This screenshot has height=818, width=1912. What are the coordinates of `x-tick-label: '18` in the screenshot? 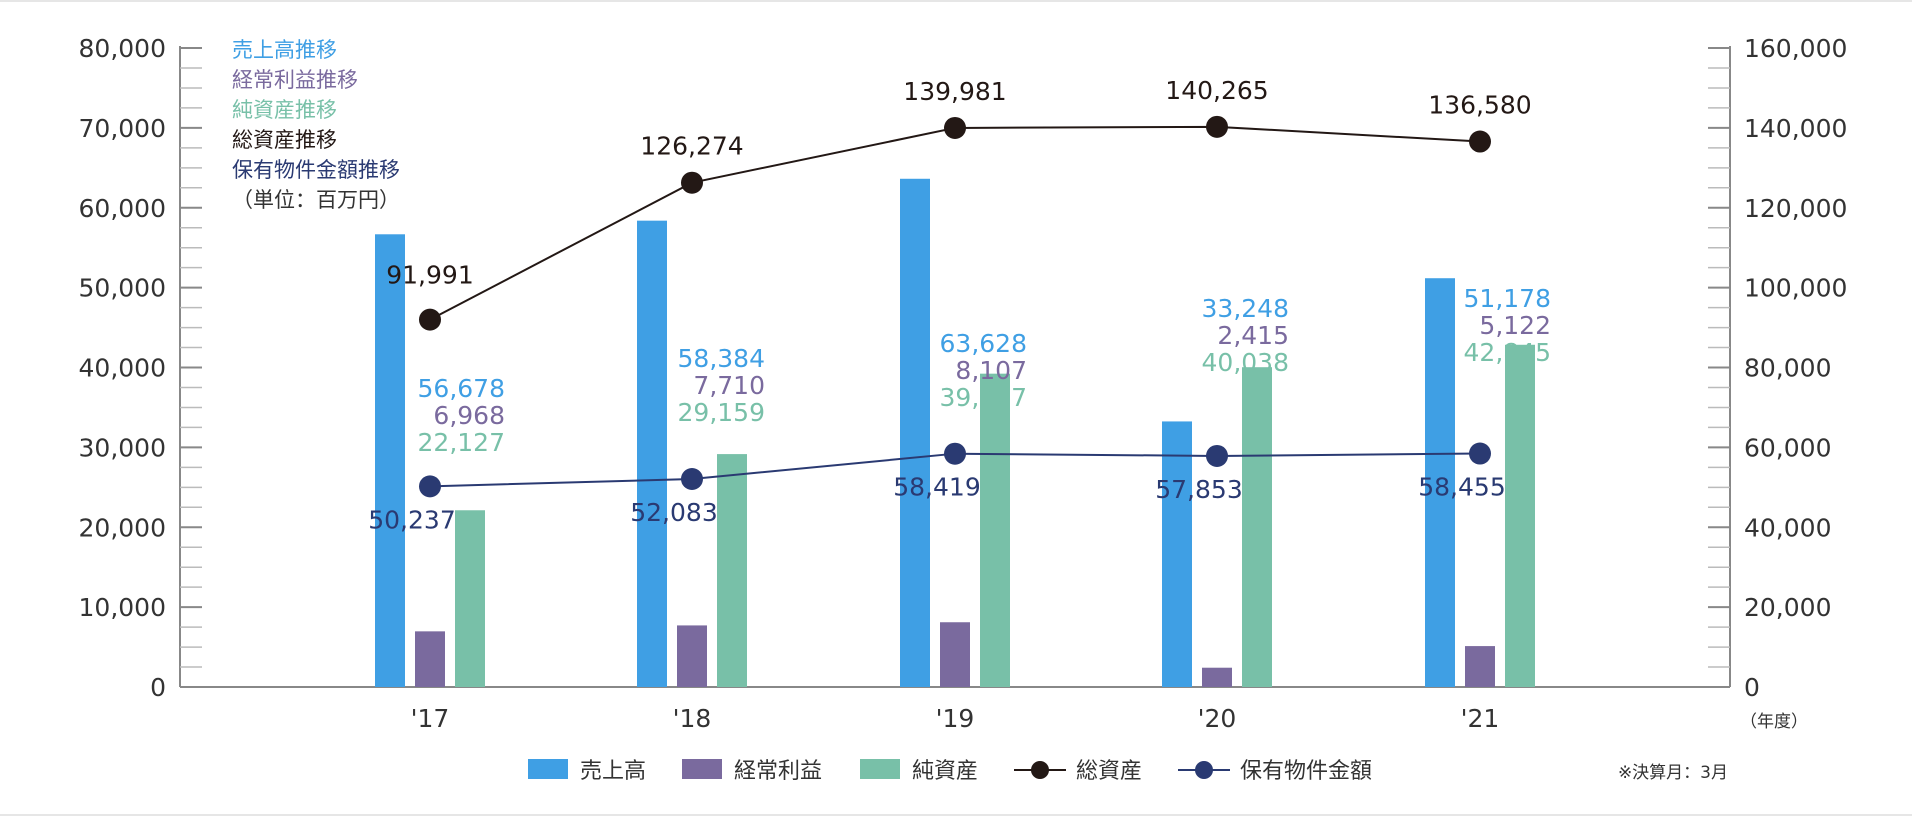 It's located at (692, 718).